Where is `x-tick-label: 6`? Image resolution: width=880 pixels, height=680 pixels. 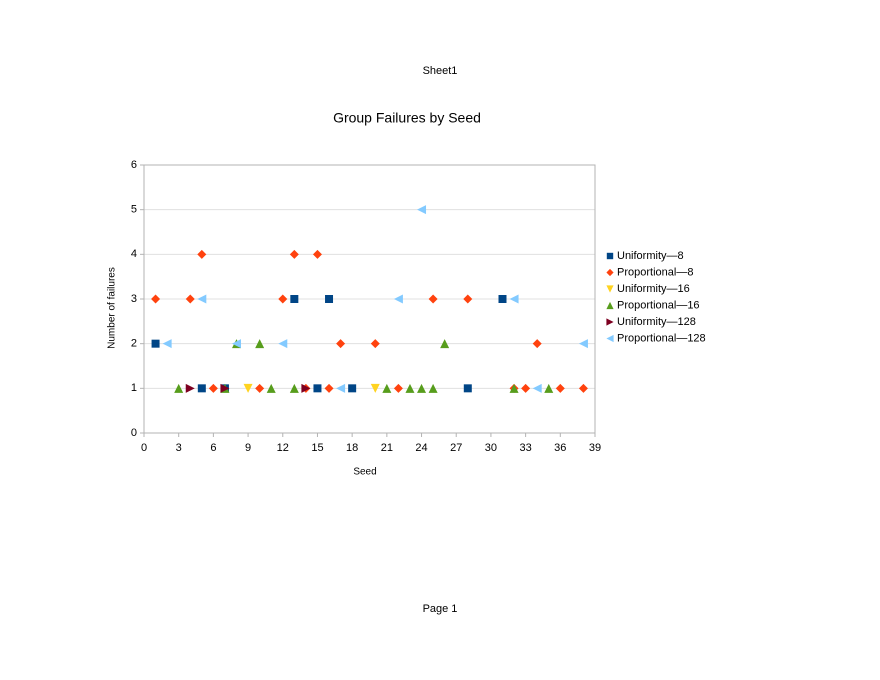
x-tick-label: 6 is located at coordinates (213, 448).